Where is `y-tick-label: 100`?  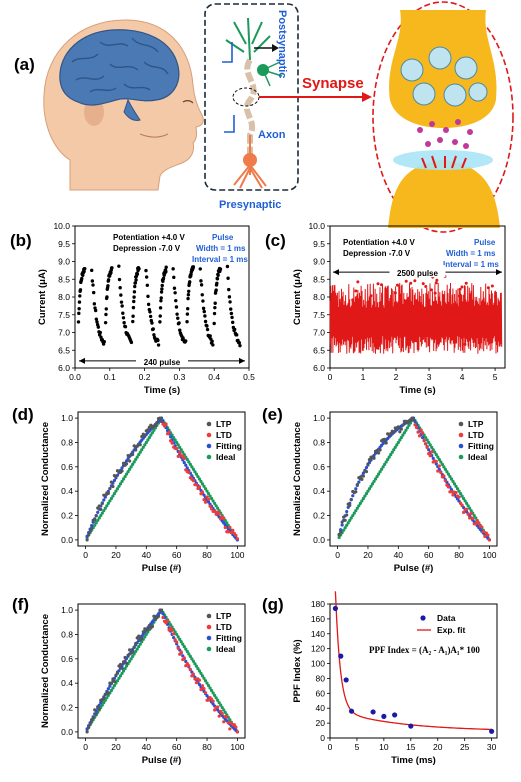 y-tick-label: 100 is located at coordinates (318, 664).